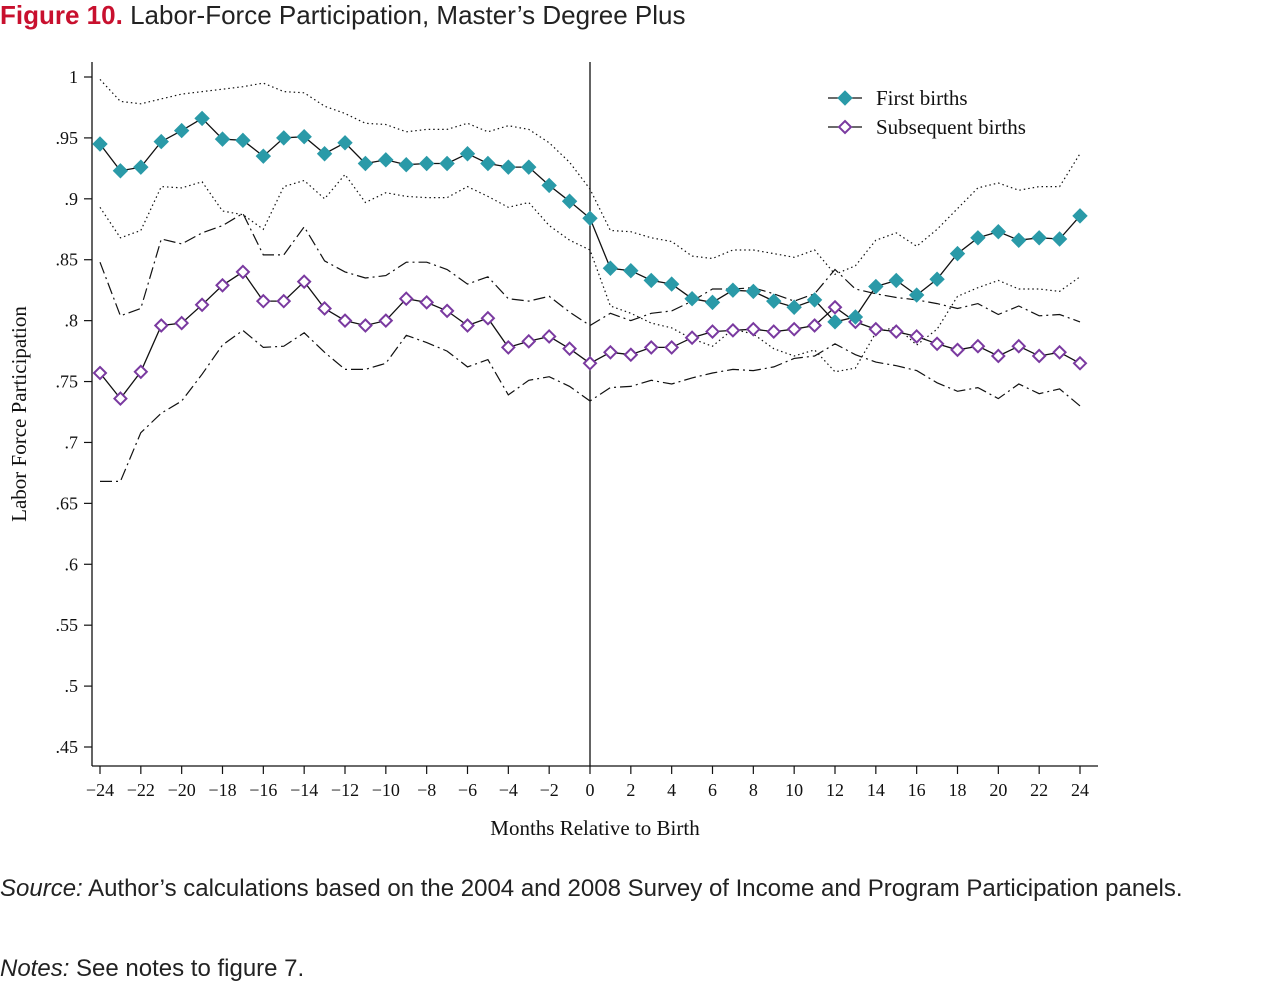 Image resolution: width=1280 pixels, height=988 pixels. Describe the element at coordinates (304, 790) in the screenshot. I see `x-tick-label: −14` at that location.